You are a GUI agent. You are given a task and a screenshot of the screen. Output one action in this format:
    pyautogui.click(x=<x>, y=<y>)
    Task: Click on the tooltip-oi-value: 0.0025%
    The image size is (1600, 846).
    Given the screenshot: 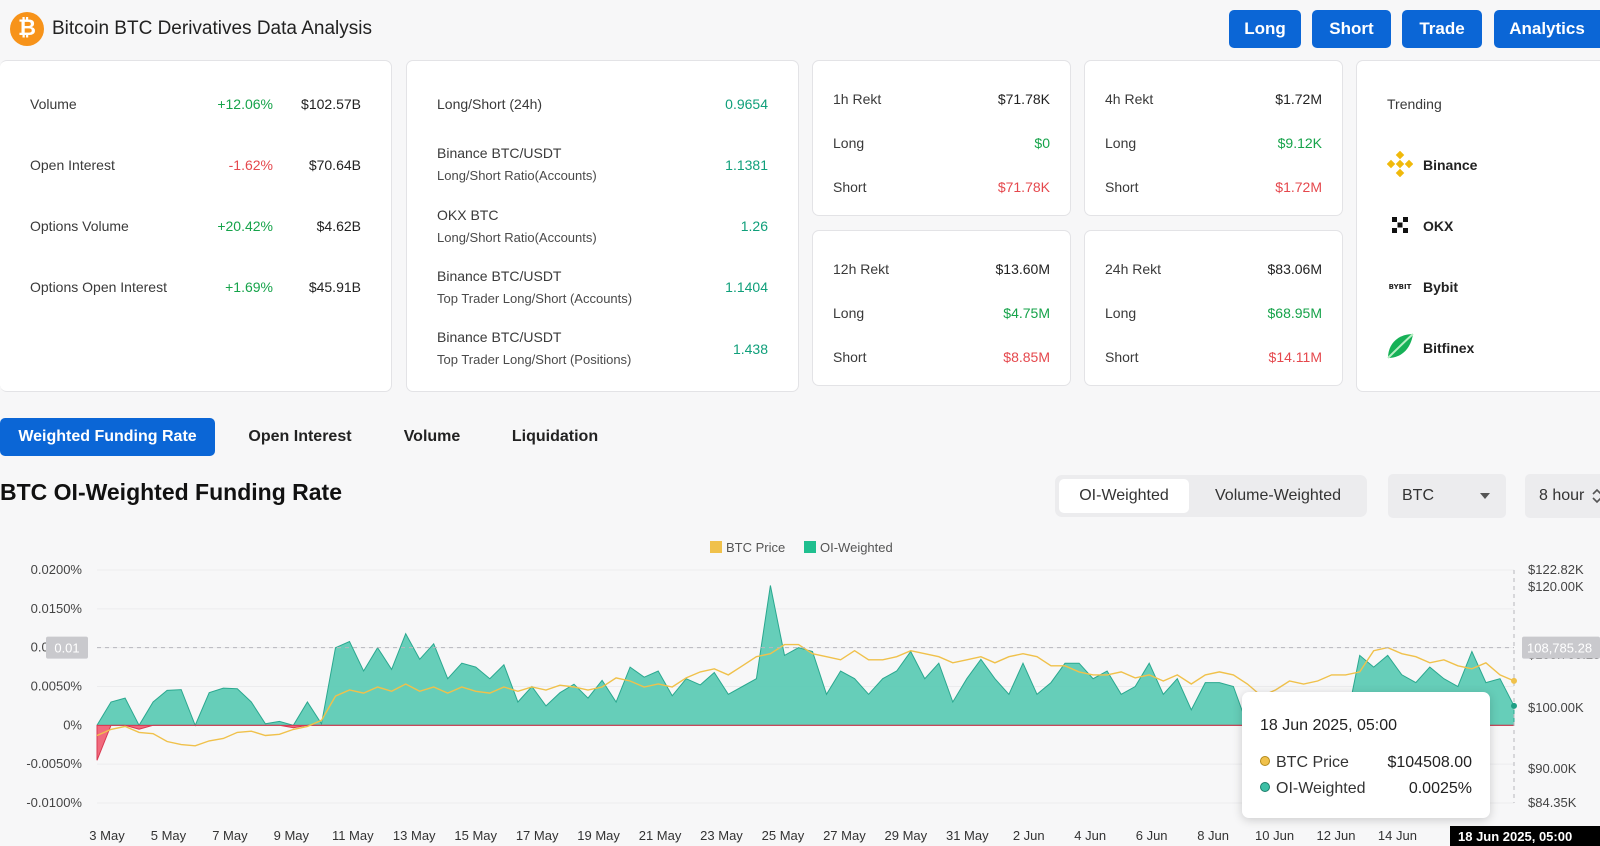 What is the action you would take?
    pyautogui.click(x=1440, y=788)
    